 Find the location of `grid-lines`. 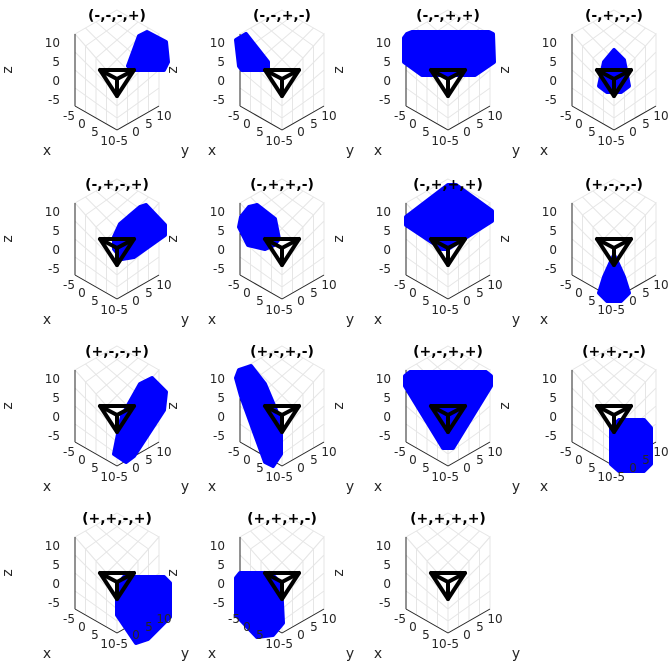

grid-lines is located at coordinates (448, 572).